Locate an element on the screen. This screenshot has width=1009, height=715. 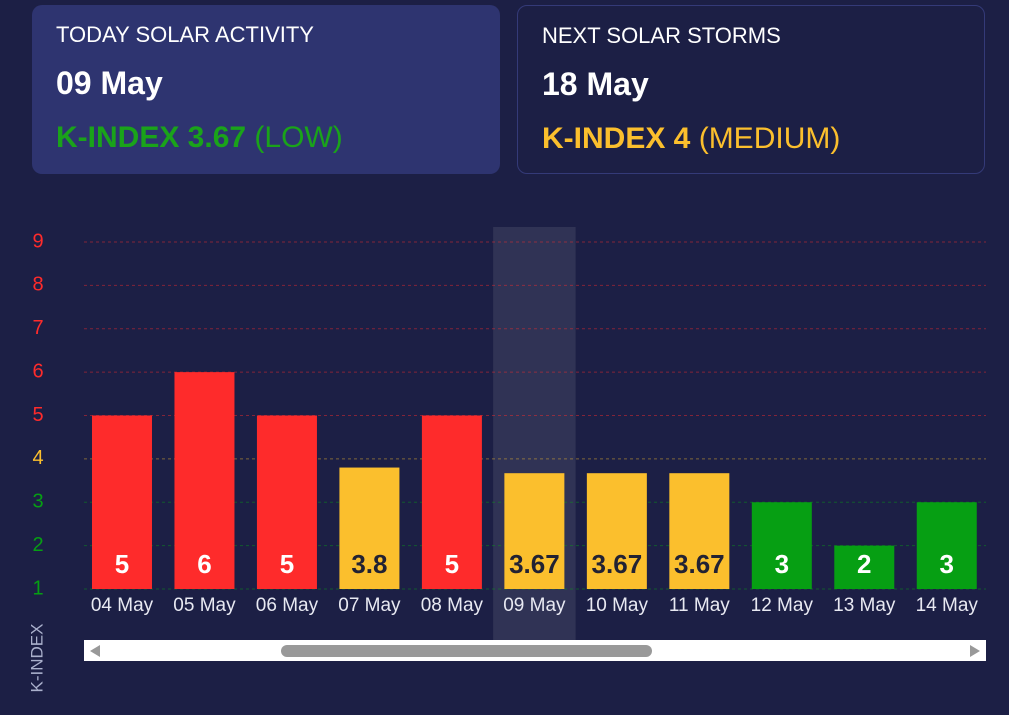
x-tick-label: 11 May is located at coordinates (699, 605).